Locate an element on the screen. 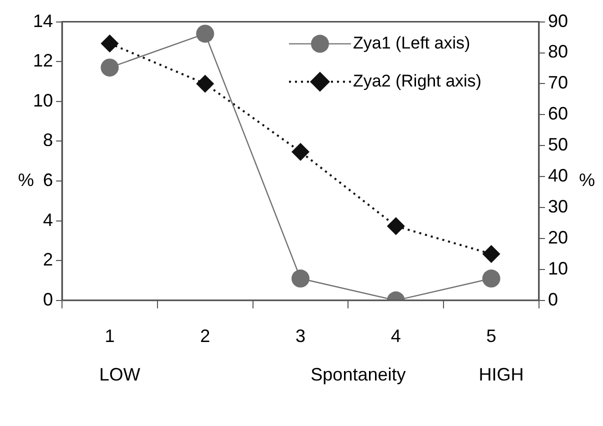  x-tick-label: 5 is located at coordinates (491, 336).